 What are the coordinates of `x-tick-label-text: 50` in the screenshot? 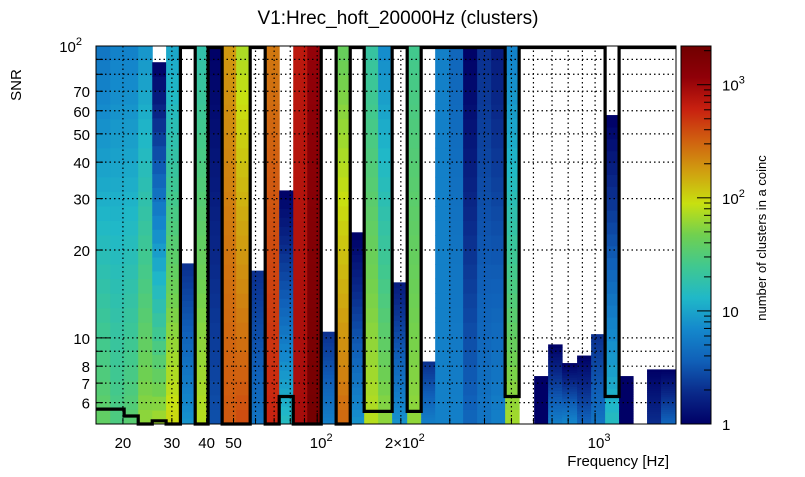 It's located at (233, 443).